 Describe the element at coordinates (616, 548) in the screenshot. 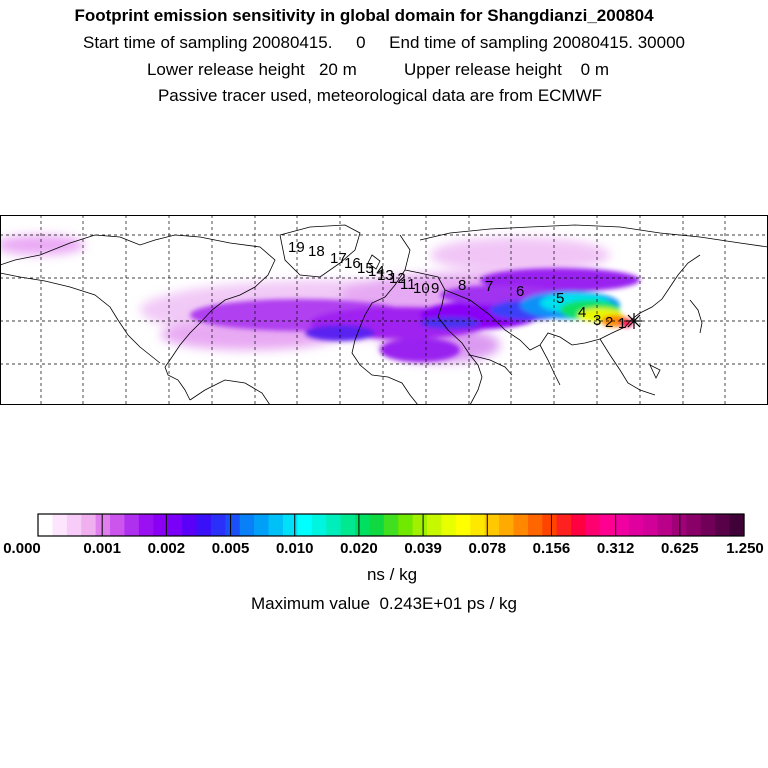

I see `colorbar-tick-label: 0.312` at that location.